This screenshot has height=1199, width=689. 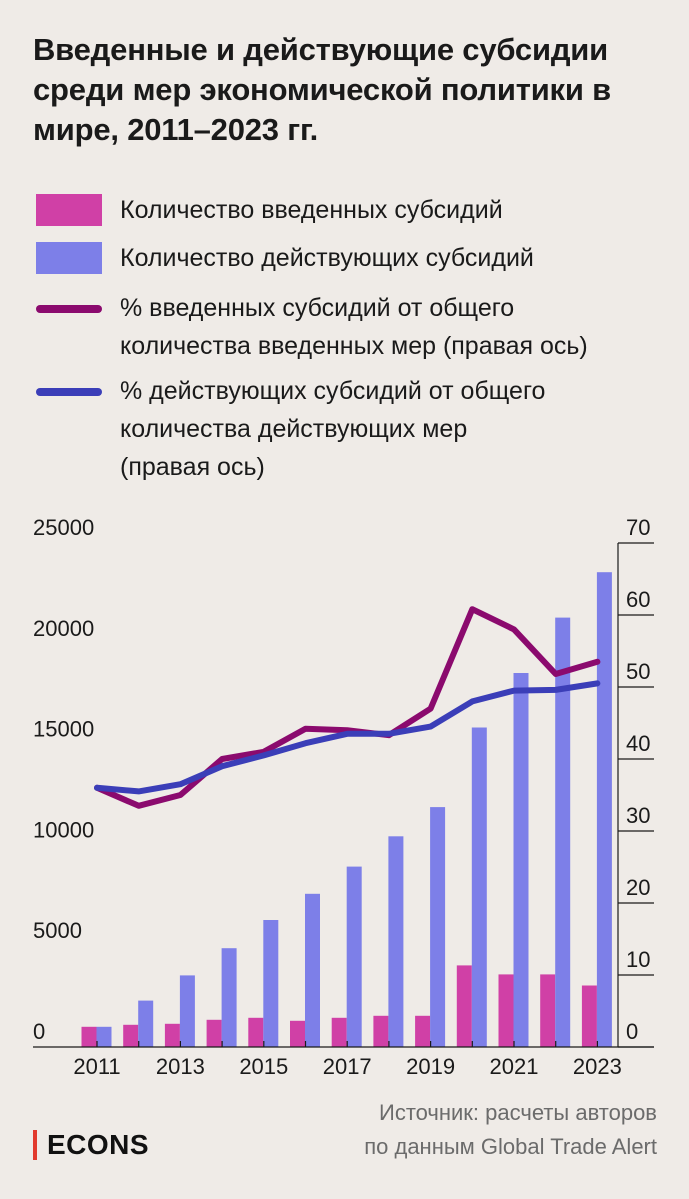 I want to click on bar-active-2020, so click(x=479, y=887).